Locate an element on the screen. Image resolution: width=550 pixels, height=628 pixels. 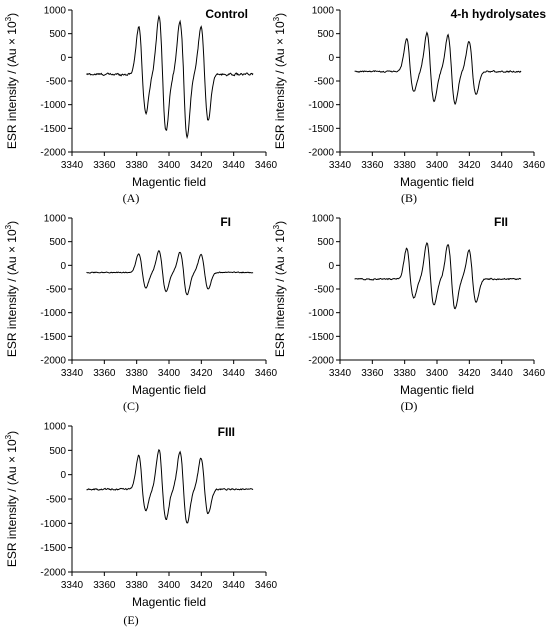
panel-caption: (A) is located at coordinates (131, 198).